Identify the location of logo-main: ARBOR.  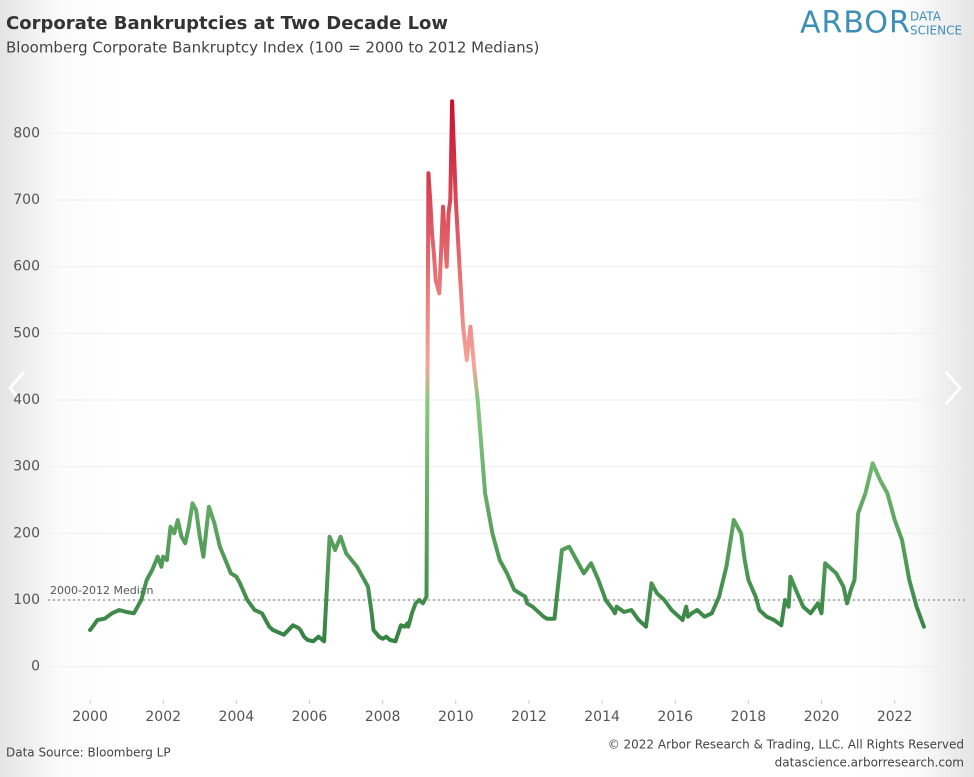
(855, 23).